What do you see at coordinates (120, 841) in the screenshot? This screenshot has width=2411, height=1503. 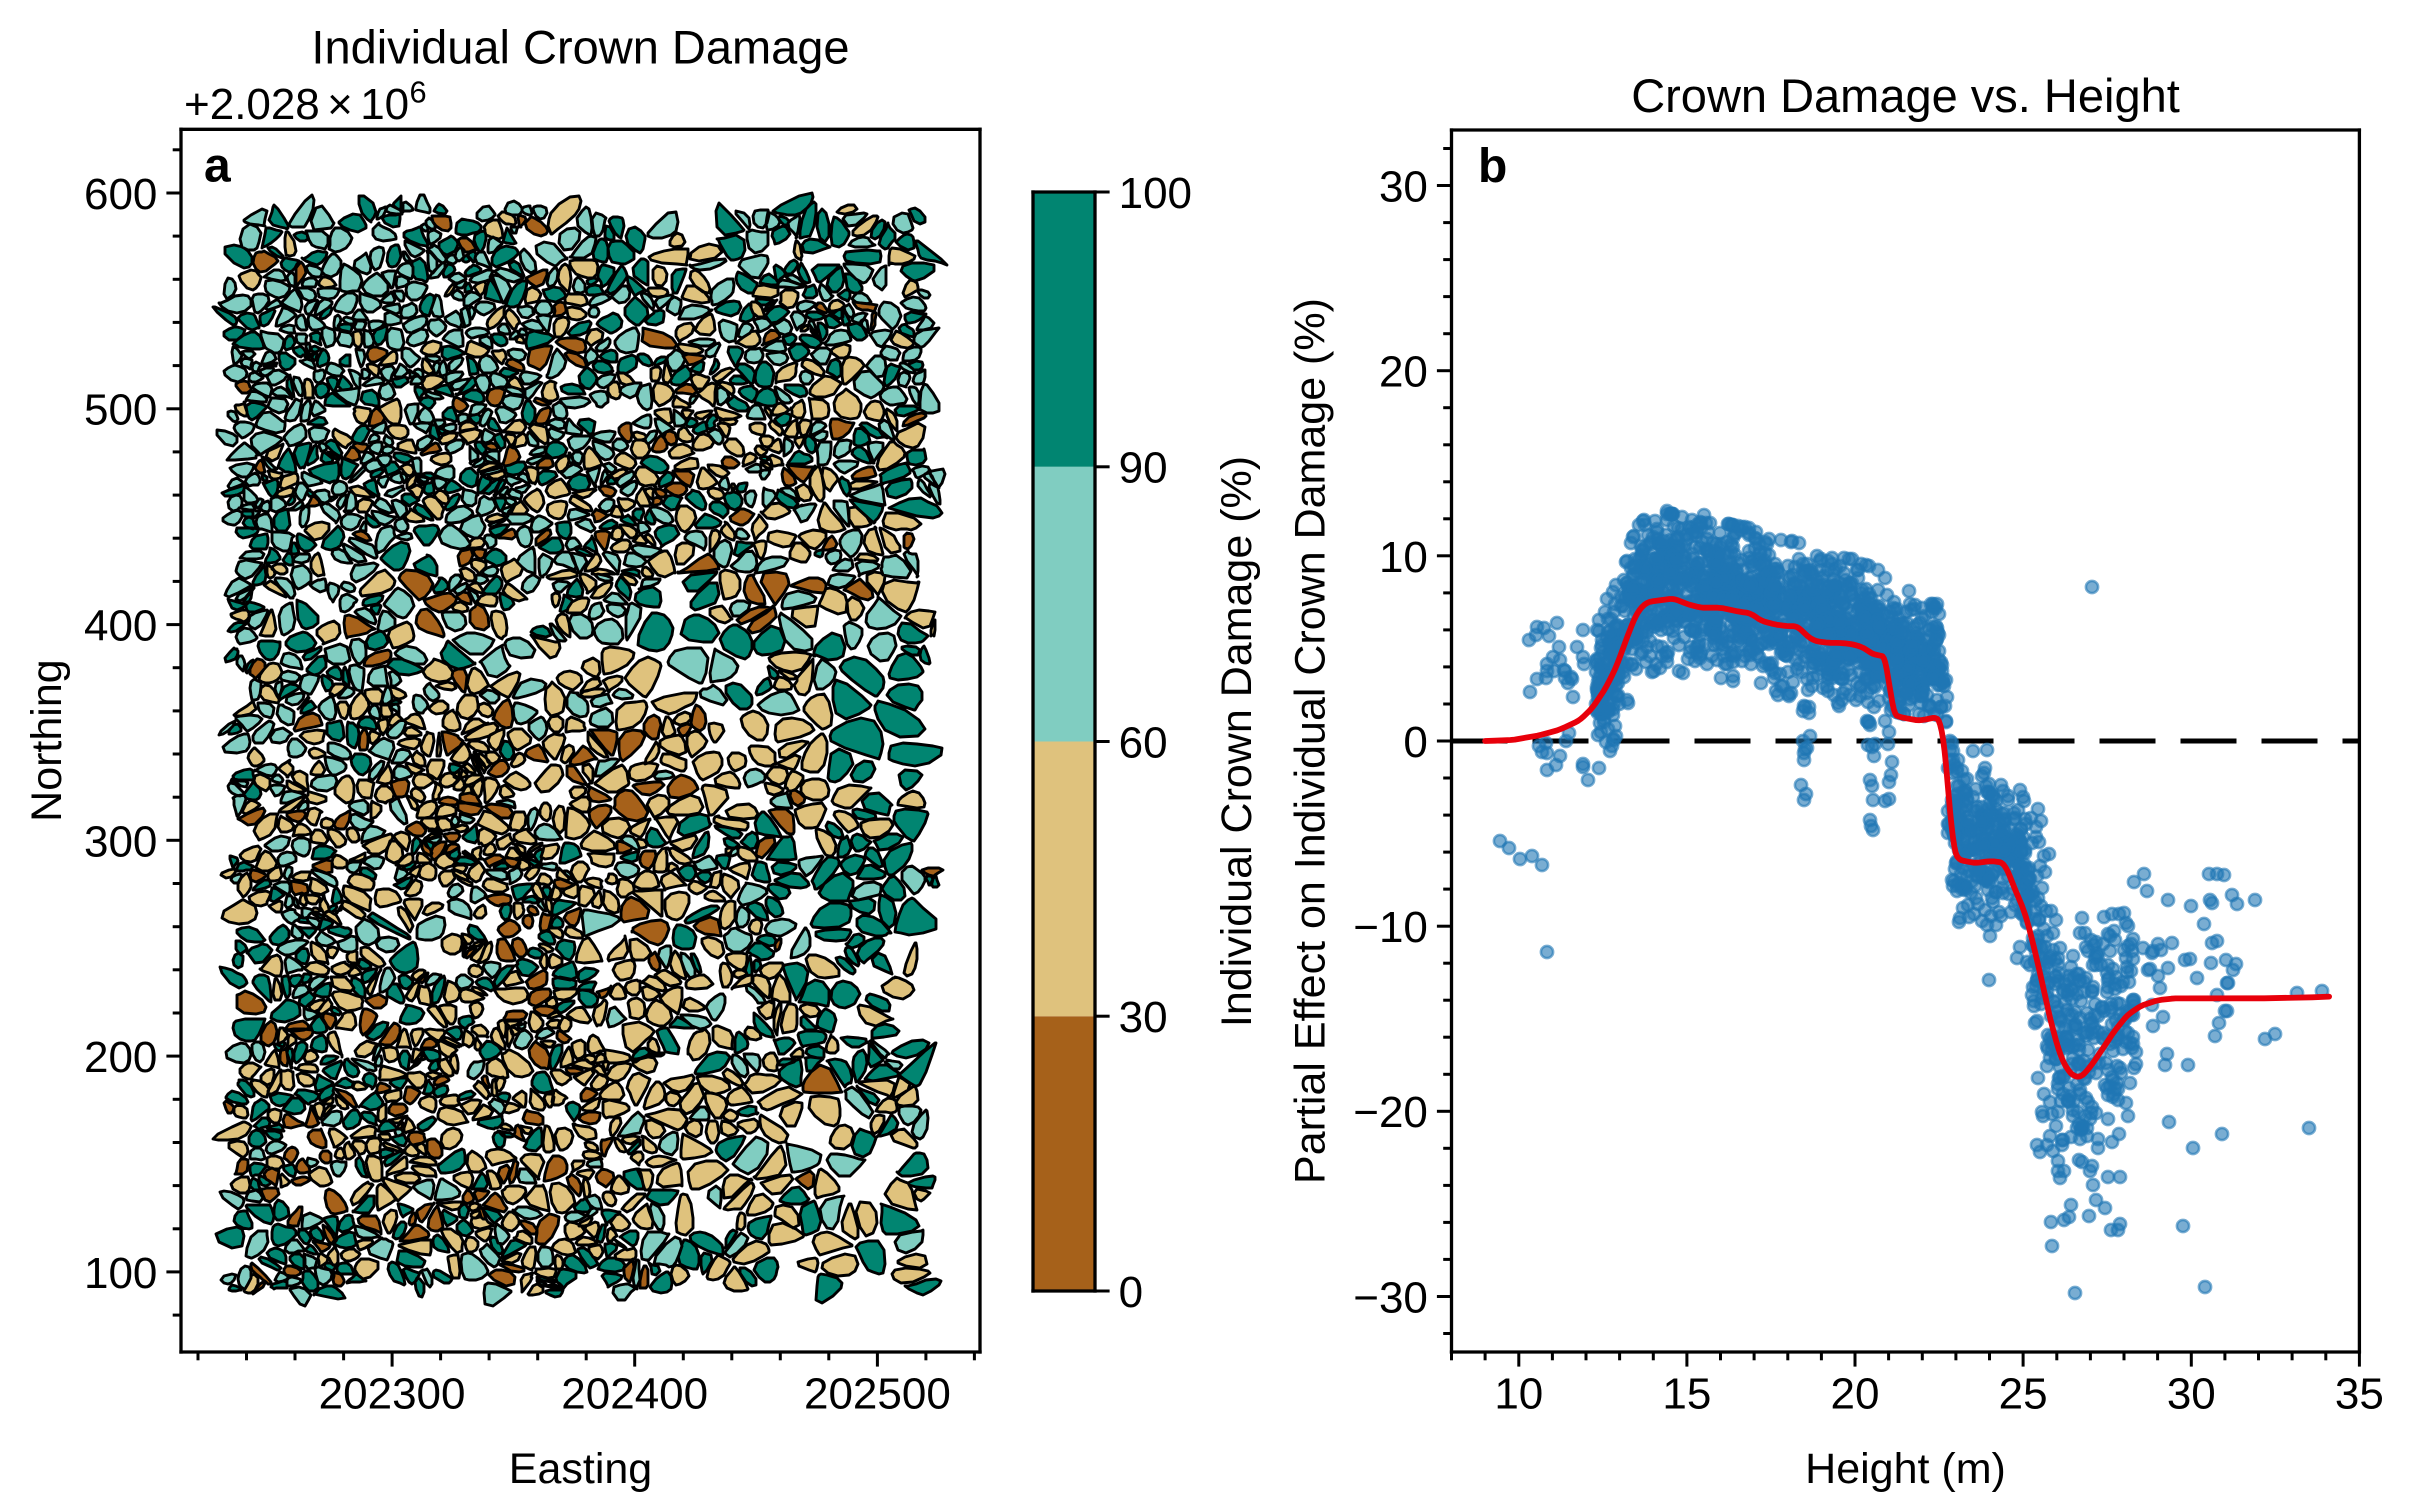 I see `svg-text: 300` at bounding box center [120, 841].